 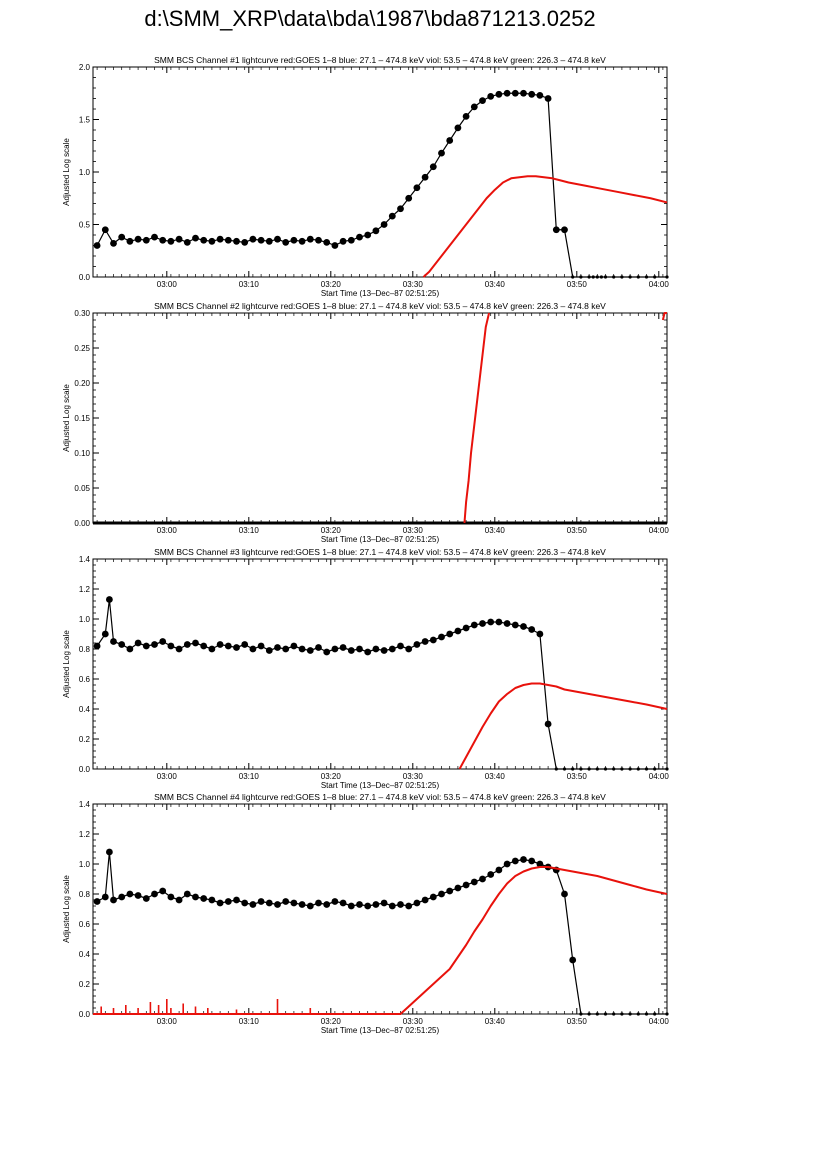 What do you see at coordinates (380, 664) in the screenshot?
I see `plot-frame` at bounding box center [380, 664].